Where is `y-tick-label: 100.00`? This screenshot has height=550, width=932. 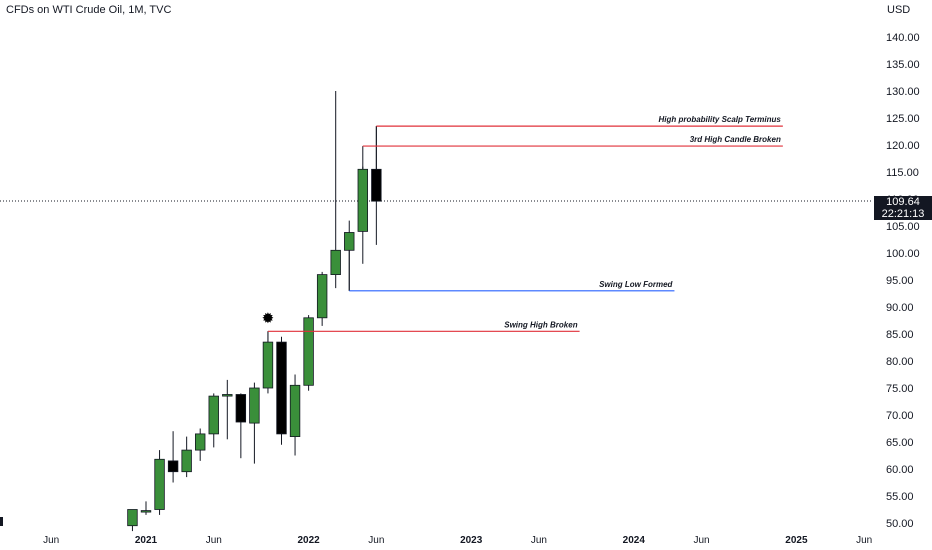
y-tick-label: 100.00 is located at coordinates (903, 254).